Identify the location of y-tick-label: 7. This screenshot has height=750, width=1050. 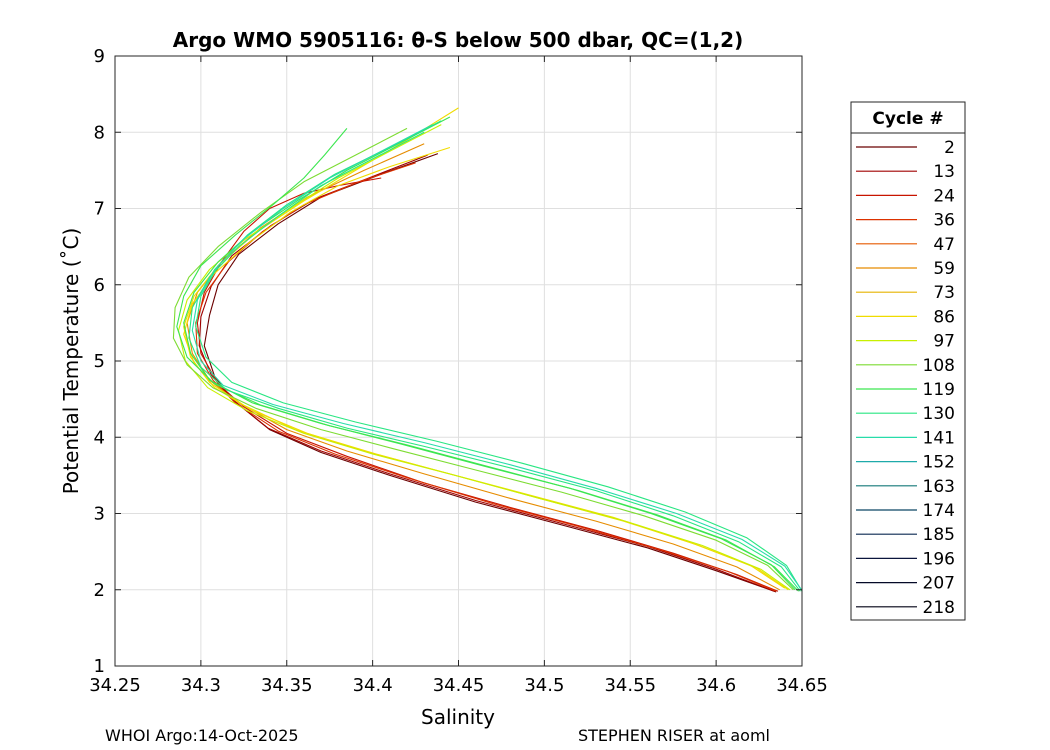
(99, 209).